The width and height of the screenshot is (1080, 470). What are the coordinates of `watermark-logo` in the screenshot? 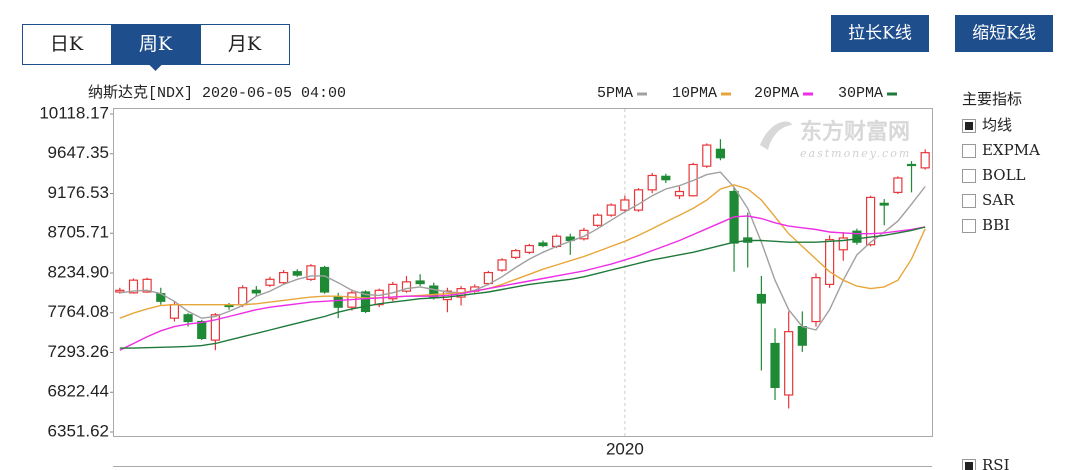 It's located at (776, 135).